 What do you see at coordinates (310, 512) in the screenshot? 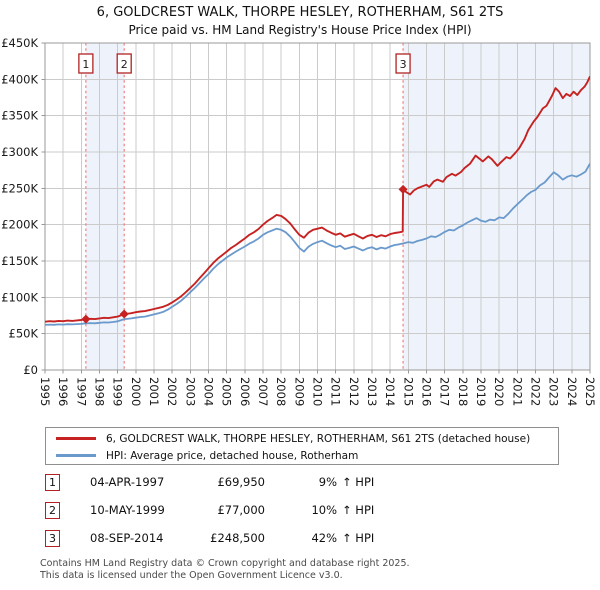
I see `transaction-row: 2 10-MAY-1999 £77,000 10% ↑ HPI` at bounding box center [310, 512].